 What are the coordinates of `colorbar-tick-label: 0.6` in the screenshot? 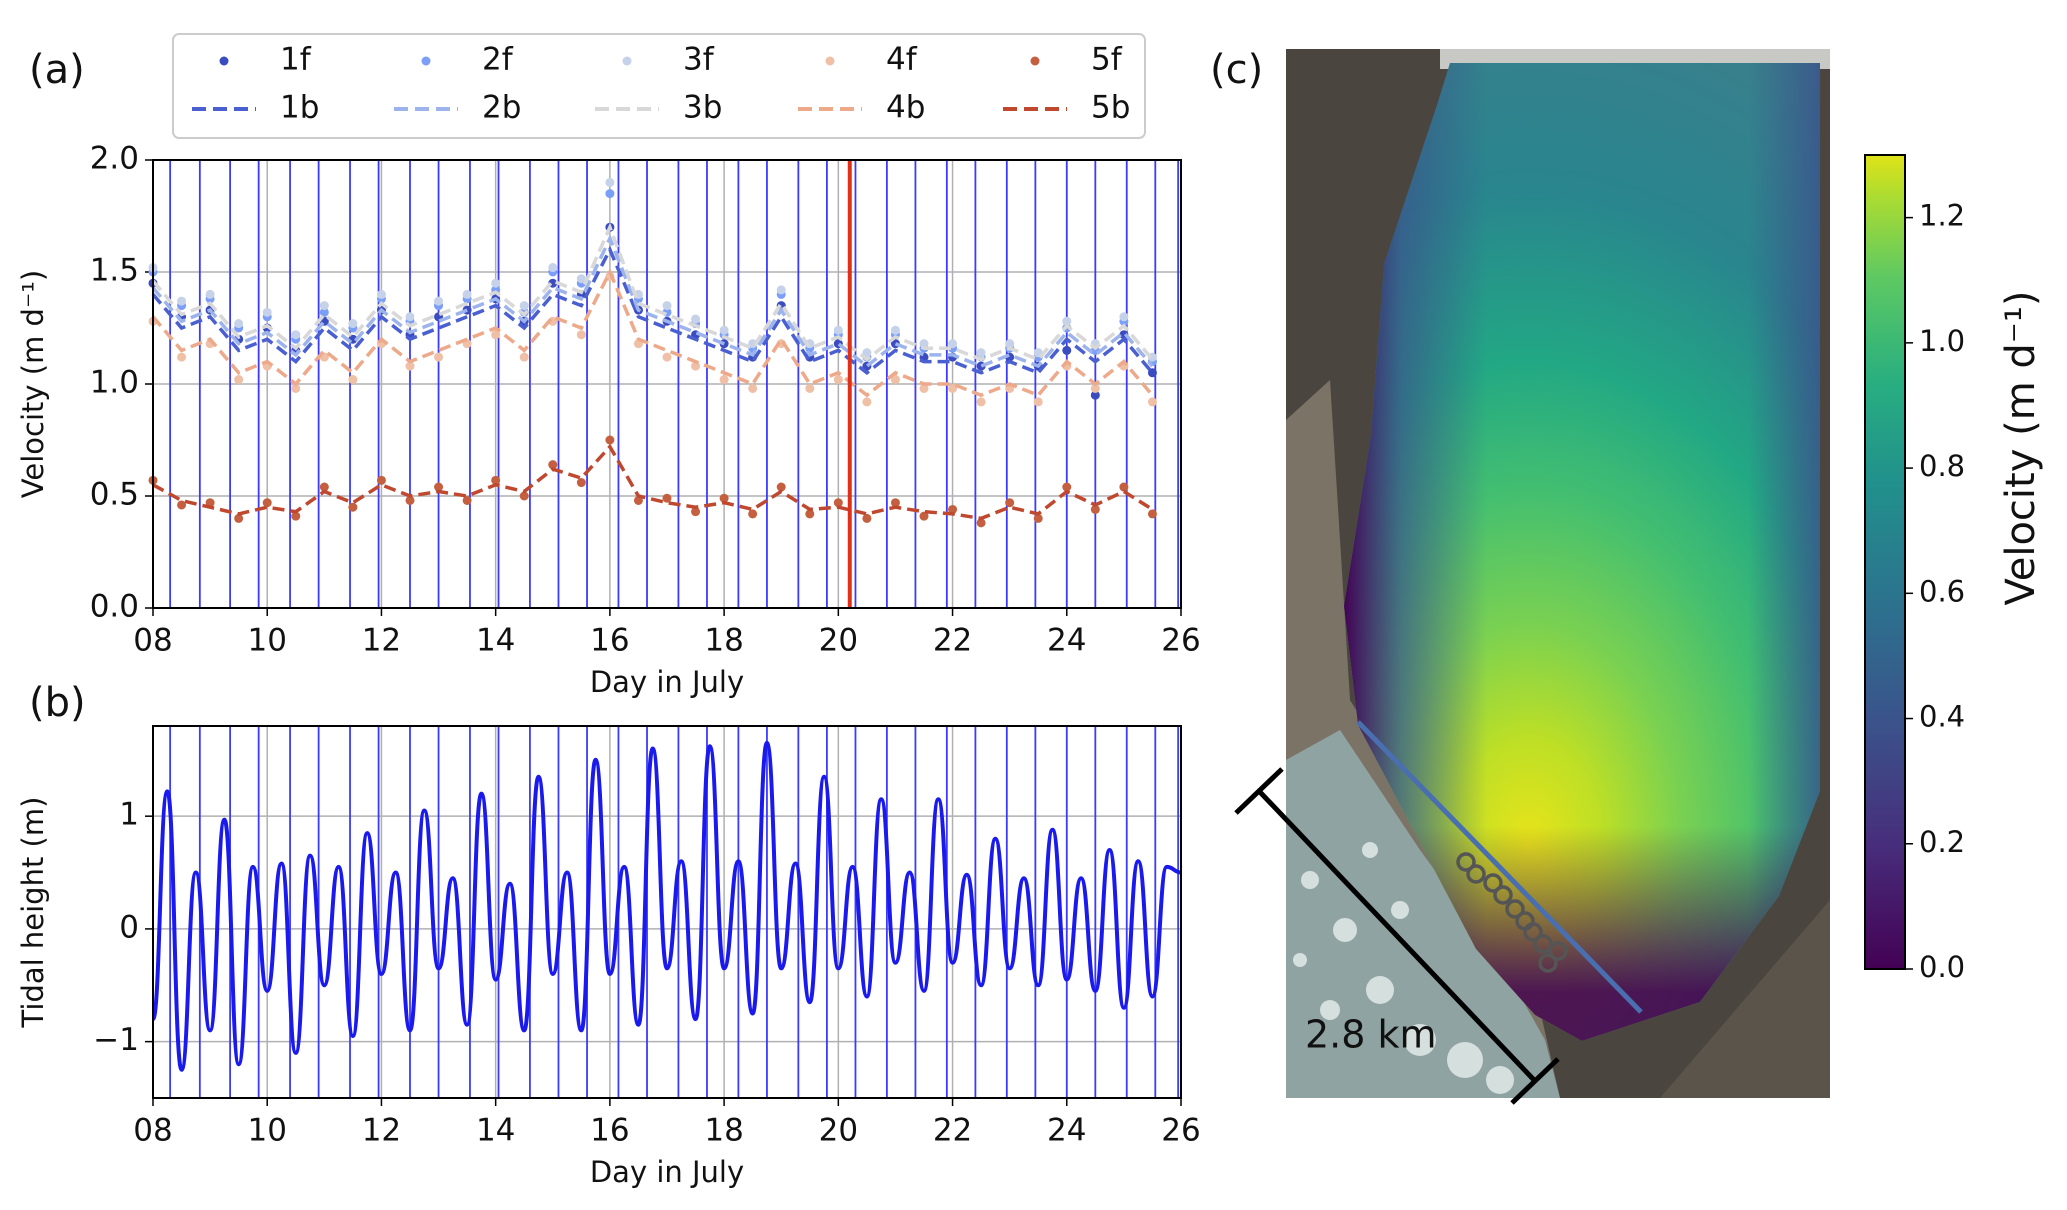 It's located at (1942, 591).